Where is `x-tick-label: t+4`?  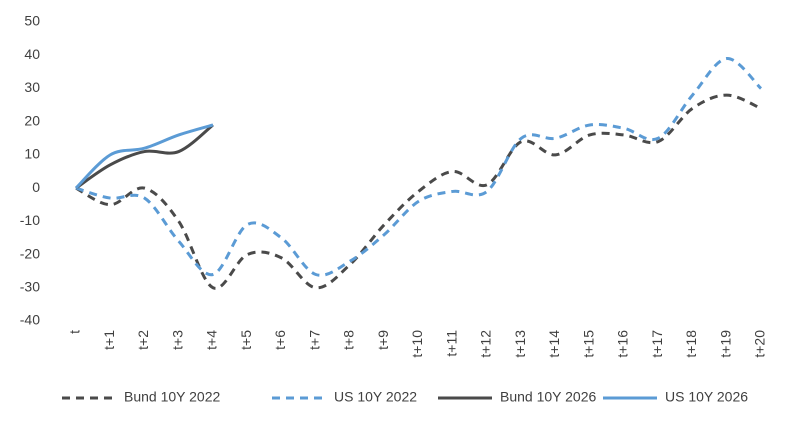 x-tick-label: t+4 is located at coordinates (212, 340).